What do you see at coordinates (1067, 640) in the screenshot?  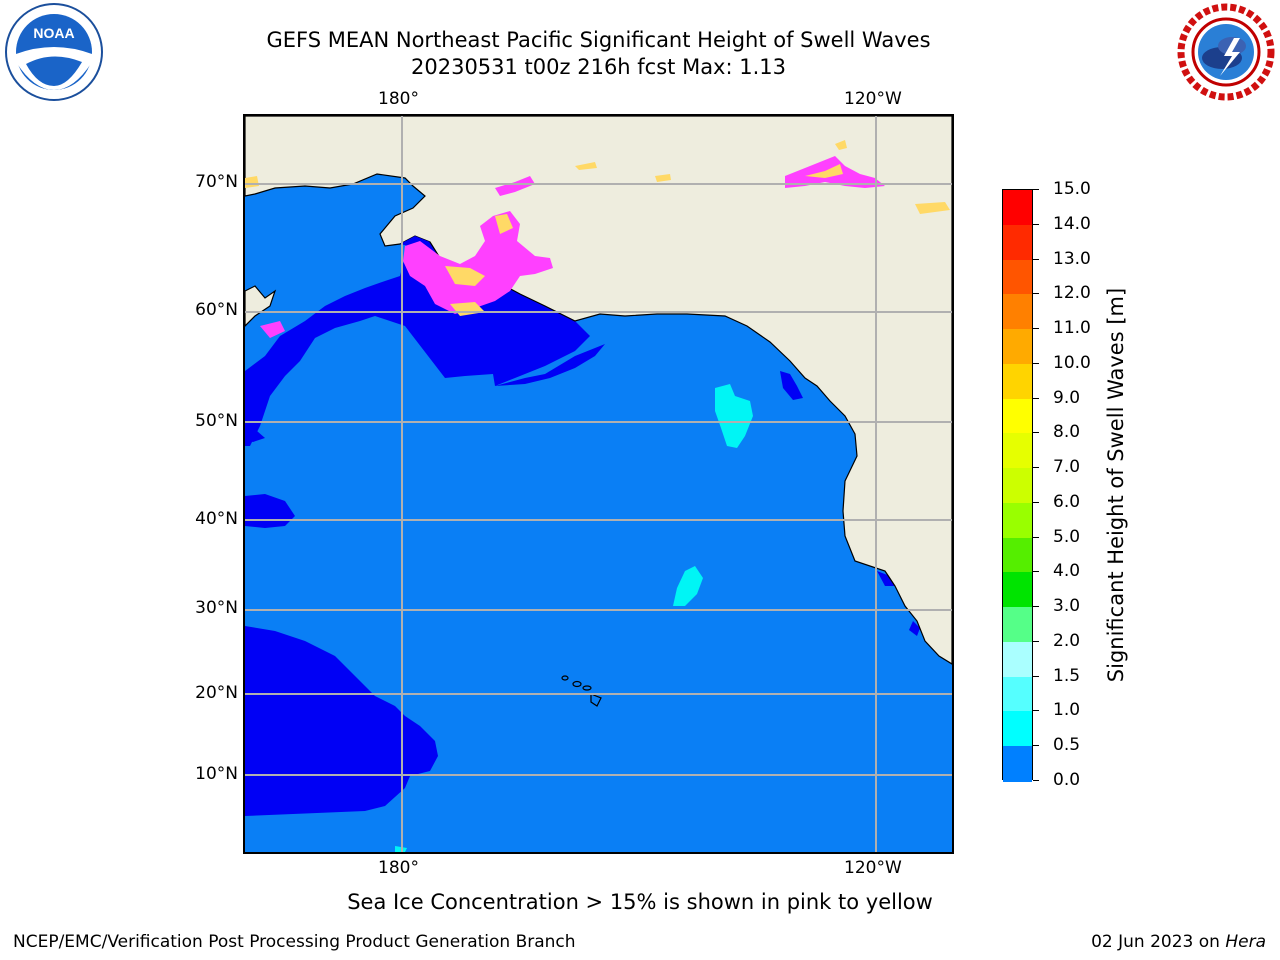 I see `colorbar-tick-label: 2.0` at bounding box center [1067, 640].